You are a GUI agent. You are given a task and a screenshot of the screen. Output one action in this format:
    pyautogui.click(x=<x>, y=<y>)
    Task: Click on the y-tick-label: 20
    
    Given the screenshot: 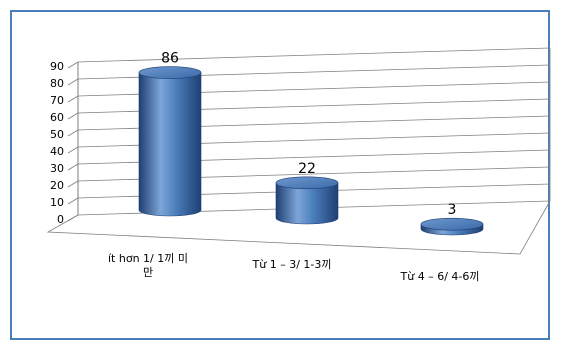 What is the action you would take?
    pyautogui.click(x=57, y=185)
    